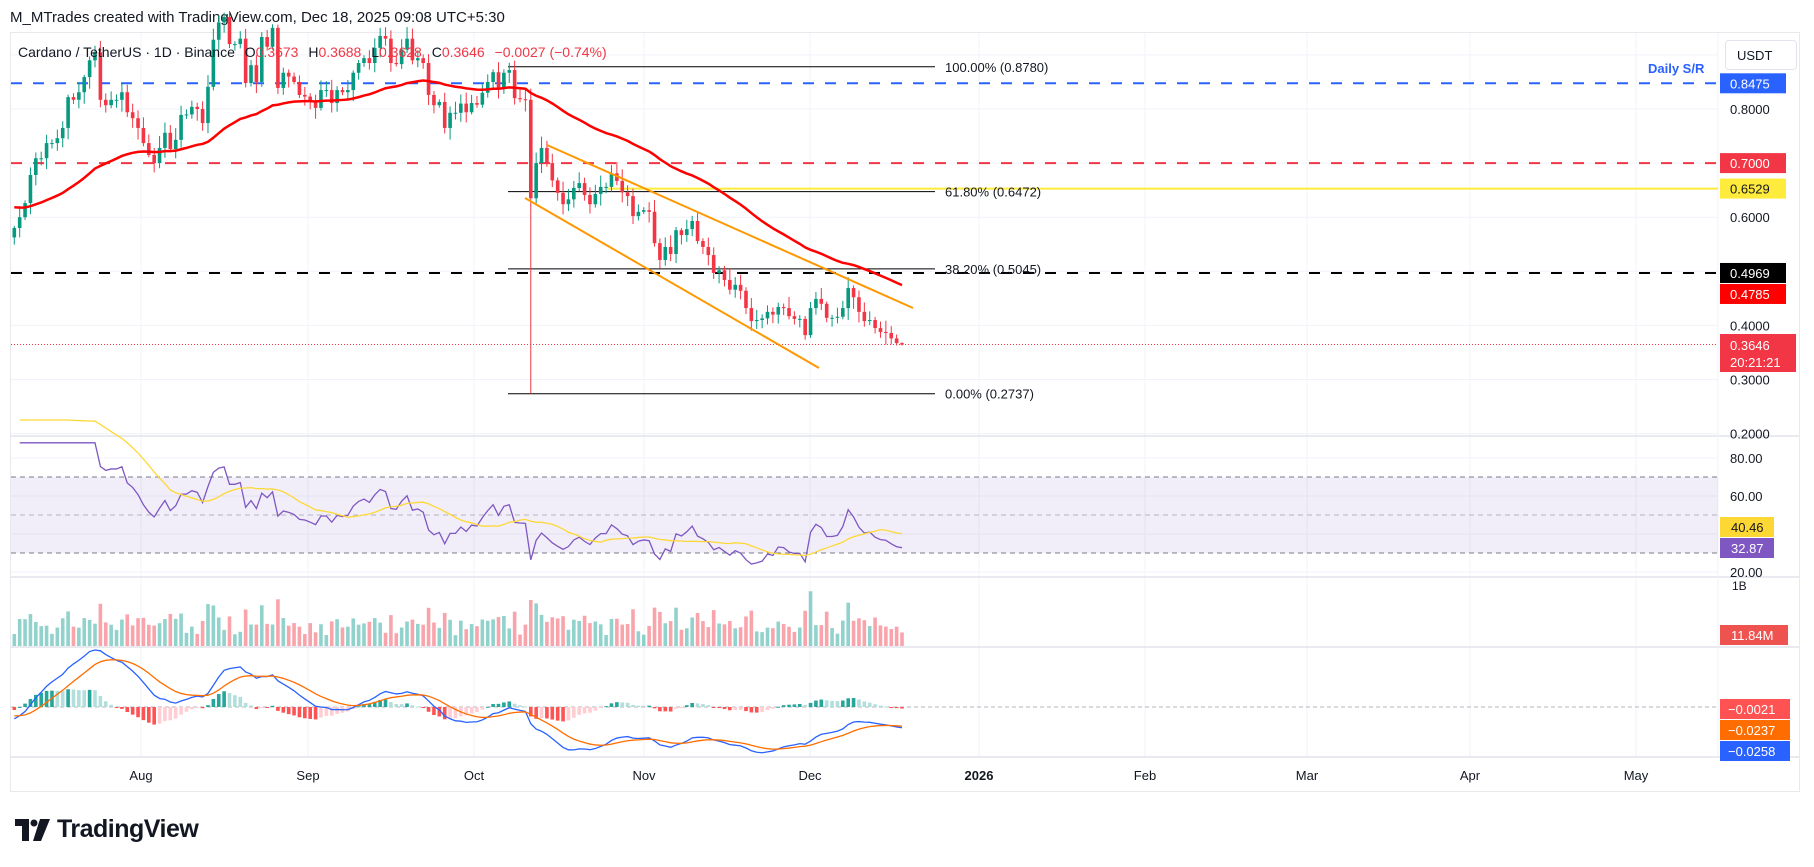 The width and height of the screenshot is (1814, 867). I want to click on channel-lower-line, so click(672, 283).